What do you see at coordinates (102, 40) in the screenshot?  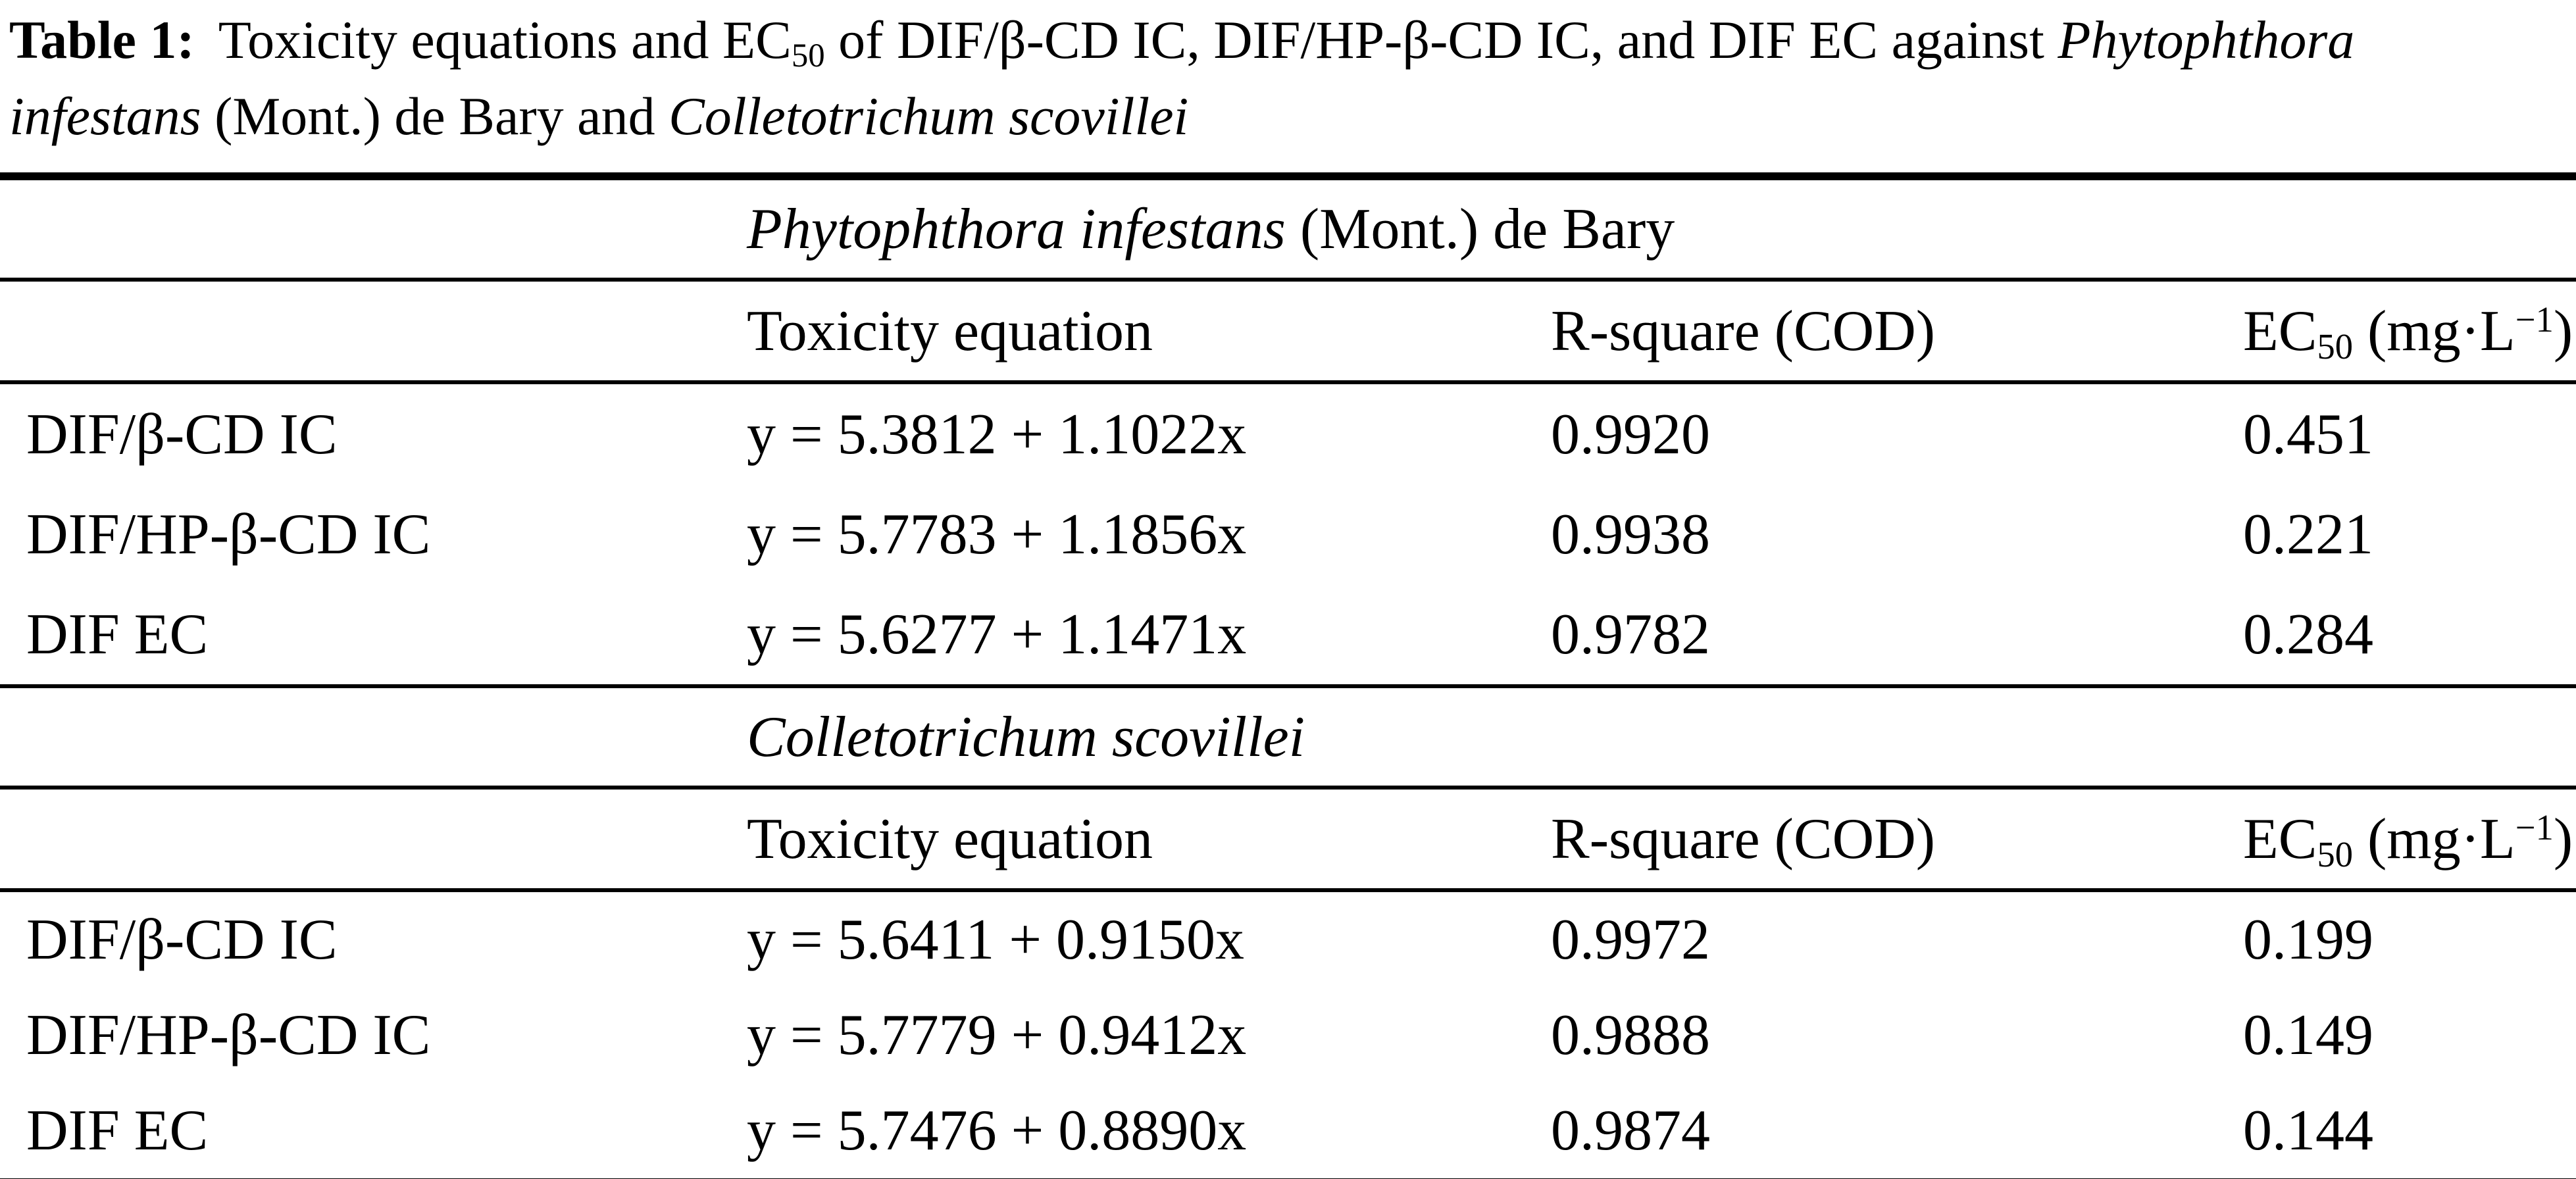 I see `caption-table-label: Table 1:` at bounding box center [102, 40].